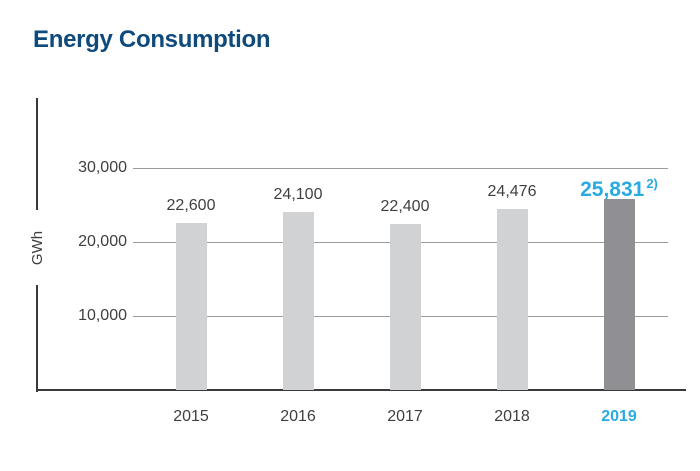 The height and width of the screenshot is (471, 700). Describe the element at coordinates (37, 248) in the screenshot. I see `y-axis-title: GWh` at that location.